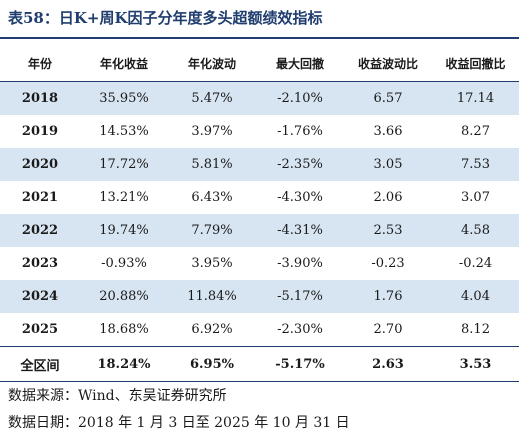 This screenshot has width=519, height=442. Describe the element at coordinates (475, 98) in the screenshot. I see `cell-return-drawdown-ratio: 17.14` at that location.